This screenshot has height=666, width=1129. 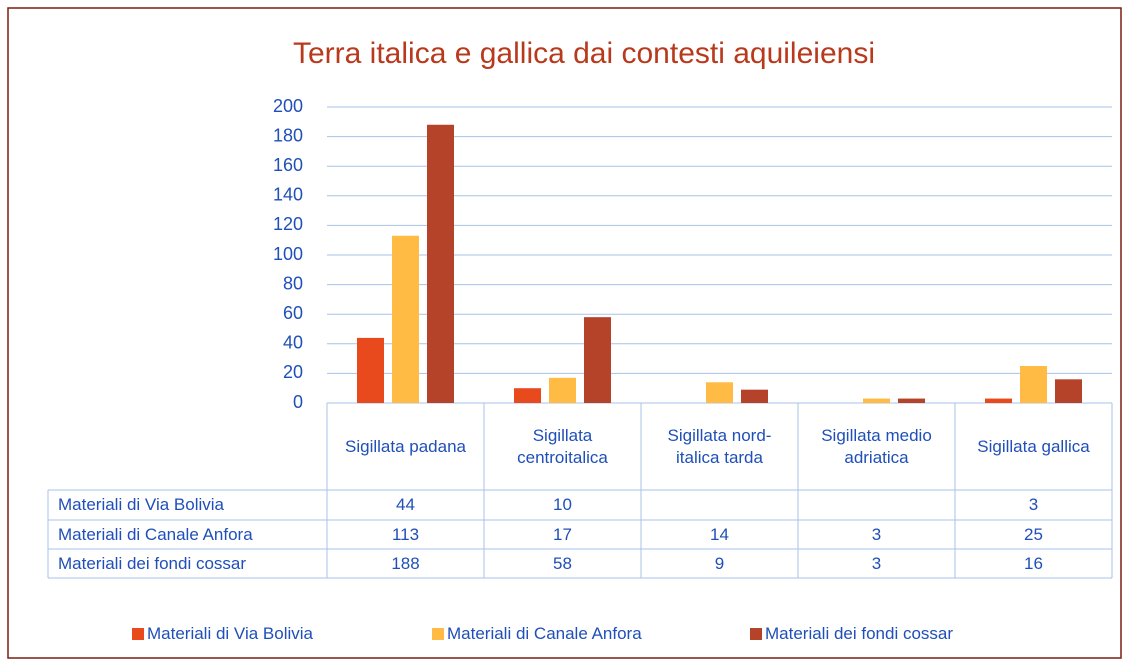 I want to click on y-tick-label: 80, so click(x=293, y=283).